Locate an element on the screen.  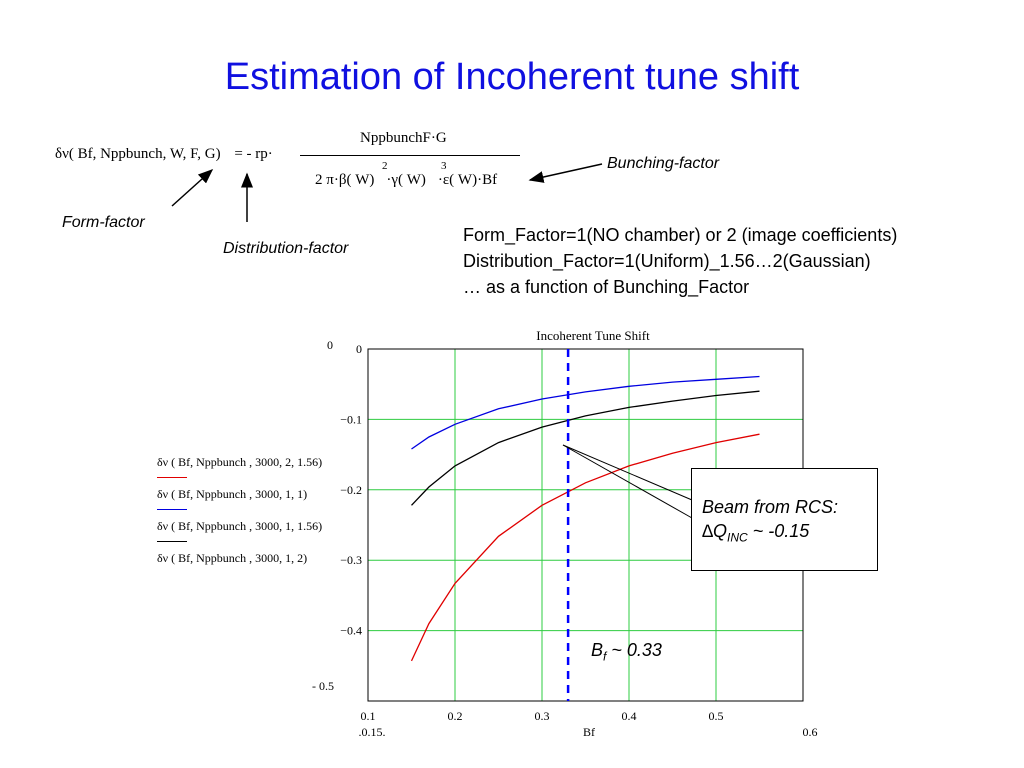
legend-label-4: δν ( Bf, Nppbunch , 3000, 1, 2) is located at coordinates (232, 558).